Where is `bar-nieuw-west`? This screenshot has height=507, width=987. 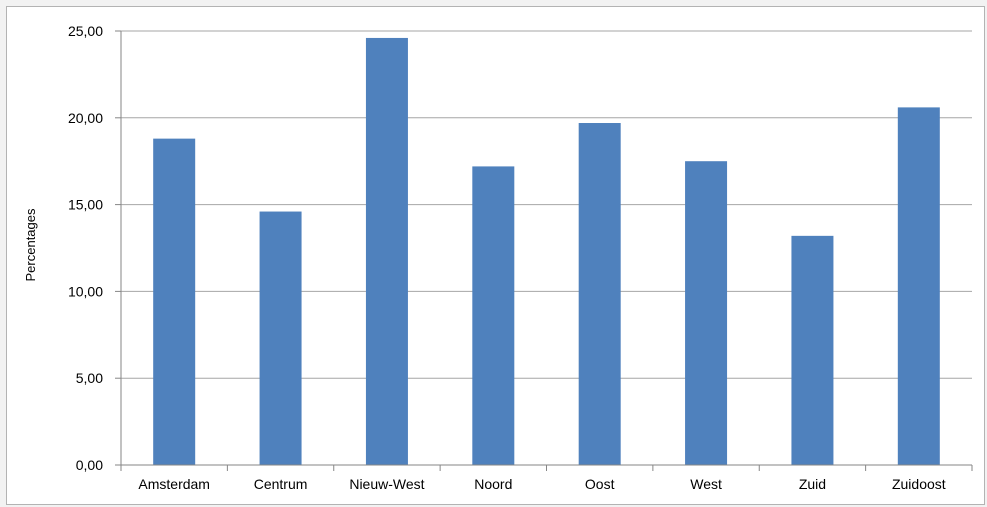
bar-nieuw-west is located at coordinates (386, 251).